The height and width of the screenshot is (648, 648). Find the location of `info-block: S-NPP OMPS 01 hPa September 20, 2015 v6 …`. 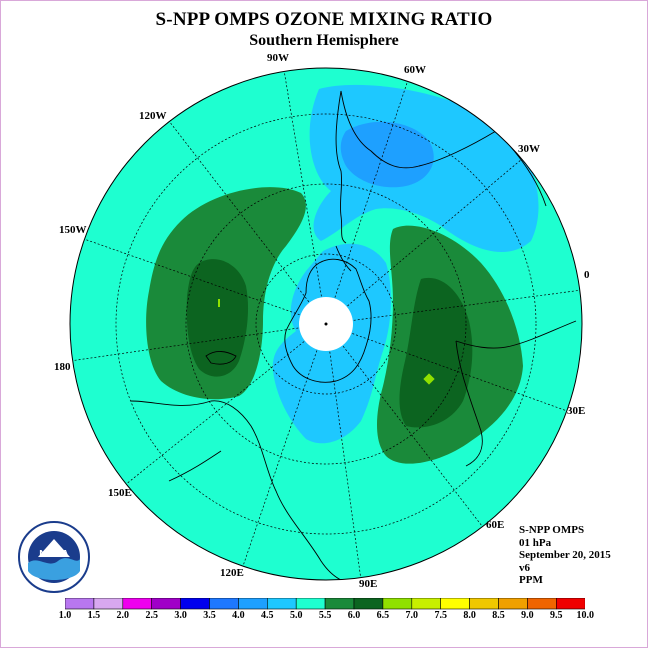

info-block: S-NPP OMPS 01 hPa September 20, 2015 v6 … is located at coordinates (565, 555).